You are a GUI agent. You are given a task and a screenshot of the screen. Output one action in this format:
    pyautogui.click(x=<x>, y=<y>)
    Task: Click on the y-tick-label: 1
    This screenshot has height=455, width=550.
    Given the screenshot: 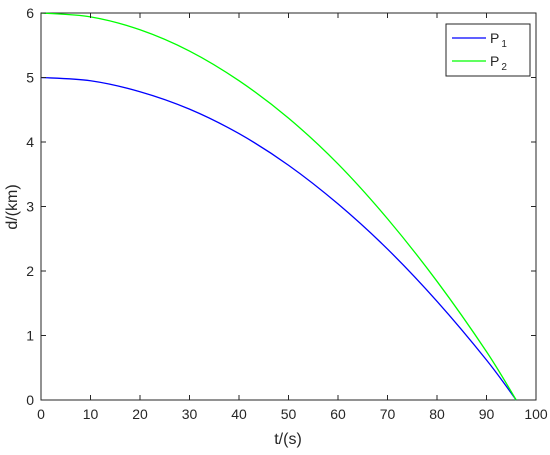 What is the action you would take?
    pyautogui.click(x=30, y=336)
    